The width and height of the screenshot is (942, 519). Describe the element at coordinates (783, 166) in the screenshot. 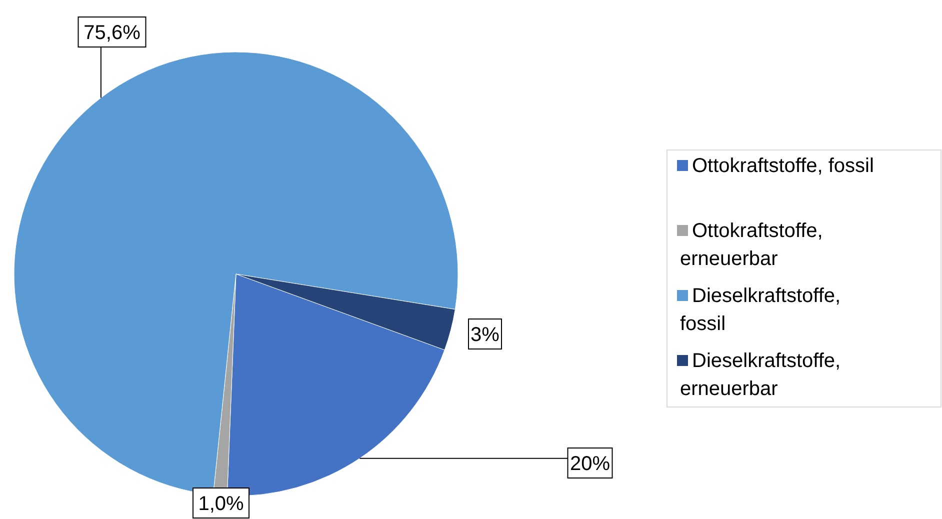

I see `legend-label: Ottokraftstoffe, fossil` at that location.